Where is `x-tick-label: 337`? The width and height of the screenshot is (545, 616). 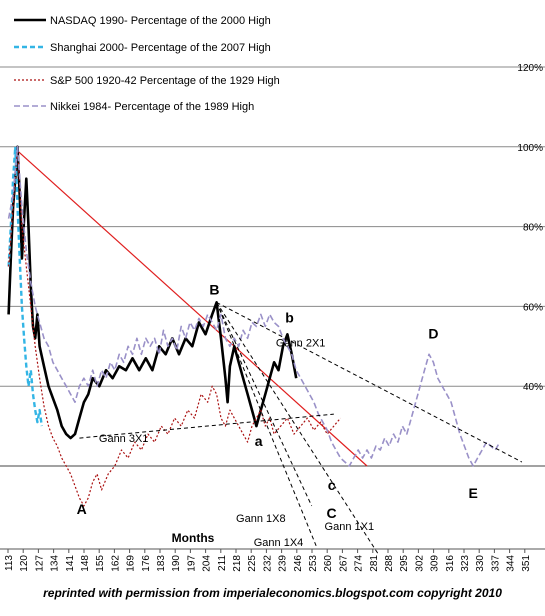 x-tick-label: 337 is located at coordinates (495, 563).